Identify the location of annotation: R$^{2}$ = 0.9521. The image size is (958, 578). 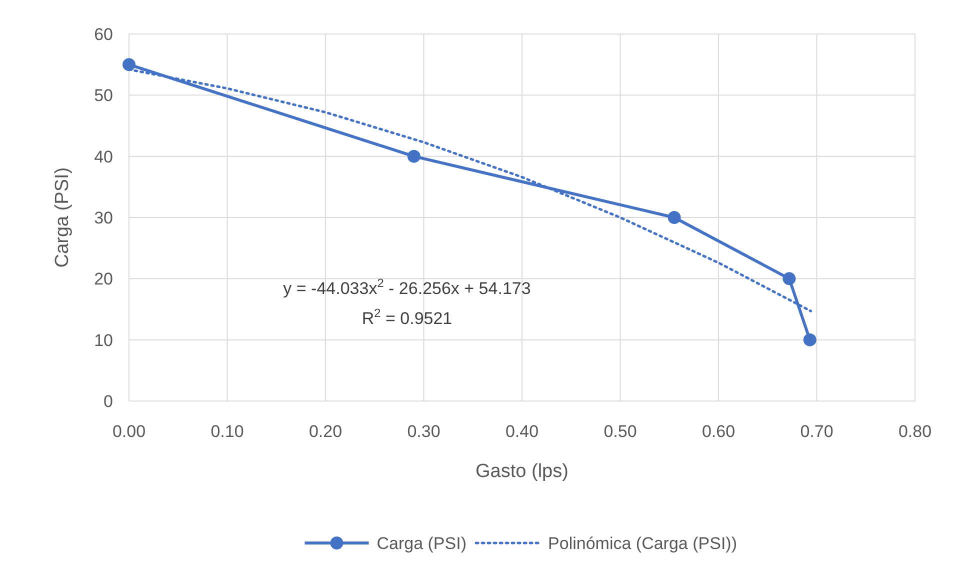
(407, 317).